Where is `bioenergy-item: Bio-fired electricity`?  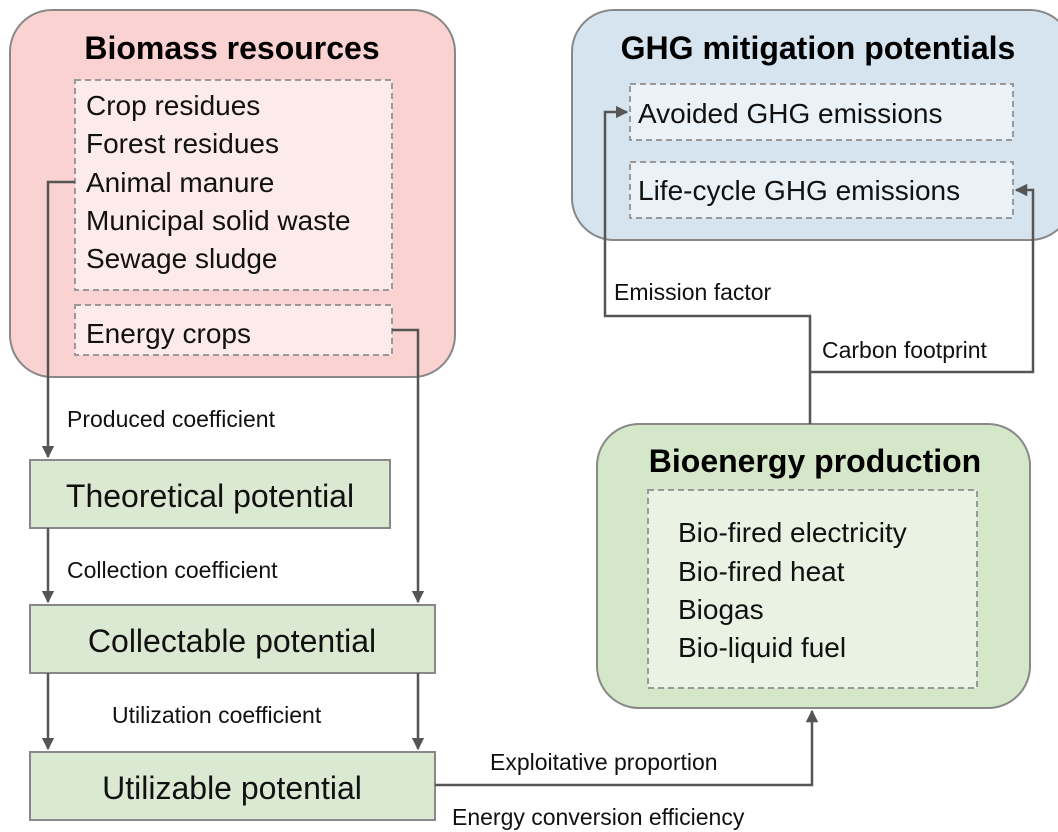 bioenergy-item: Bio-fired electricity is located at coordinates (792, 532).